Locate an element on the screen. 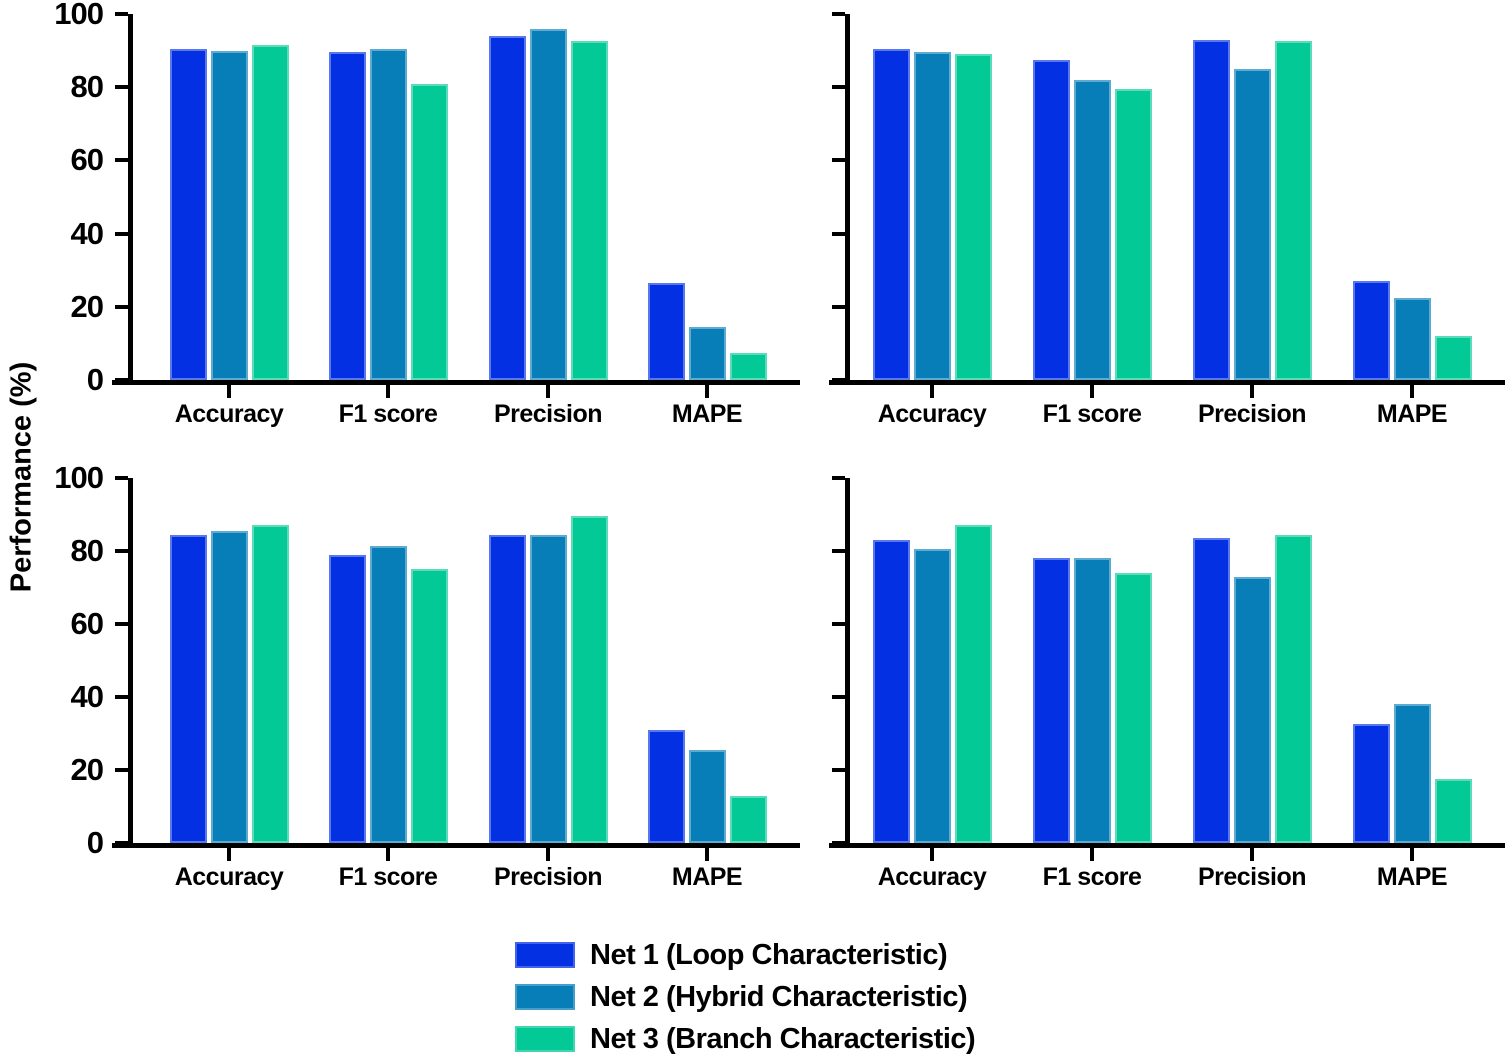  legend-item-net-2: Net 2 (Hybrid Characteristic) is located at coordinates (745, 996).